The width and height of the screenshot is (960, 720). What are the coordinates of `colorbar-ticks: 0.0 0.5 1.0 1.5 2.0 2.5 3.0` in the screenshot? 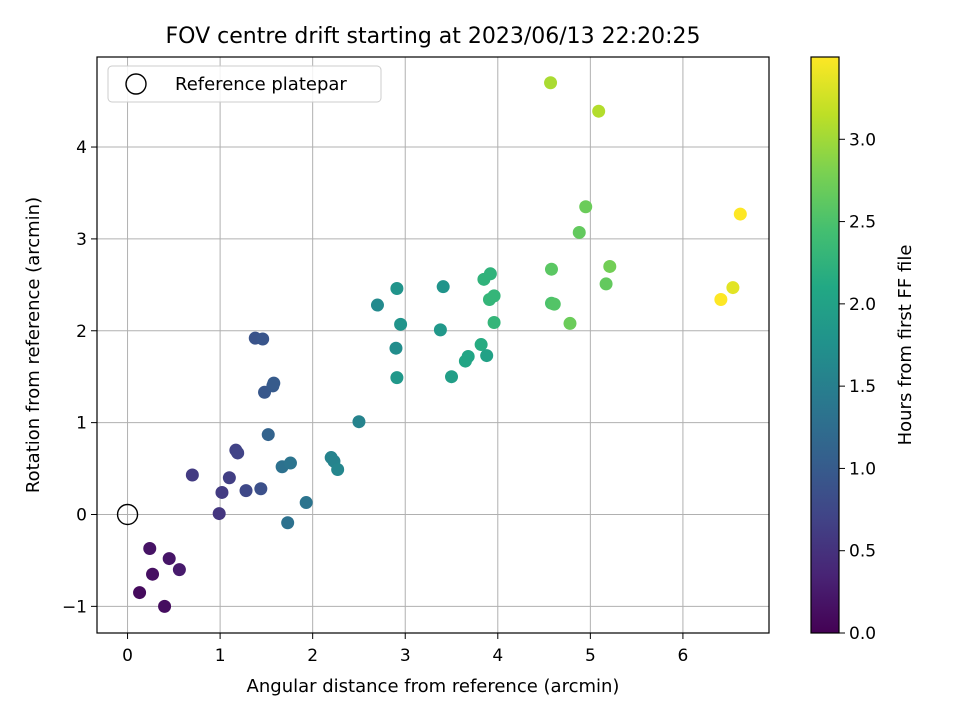 It's located at (857, 387).